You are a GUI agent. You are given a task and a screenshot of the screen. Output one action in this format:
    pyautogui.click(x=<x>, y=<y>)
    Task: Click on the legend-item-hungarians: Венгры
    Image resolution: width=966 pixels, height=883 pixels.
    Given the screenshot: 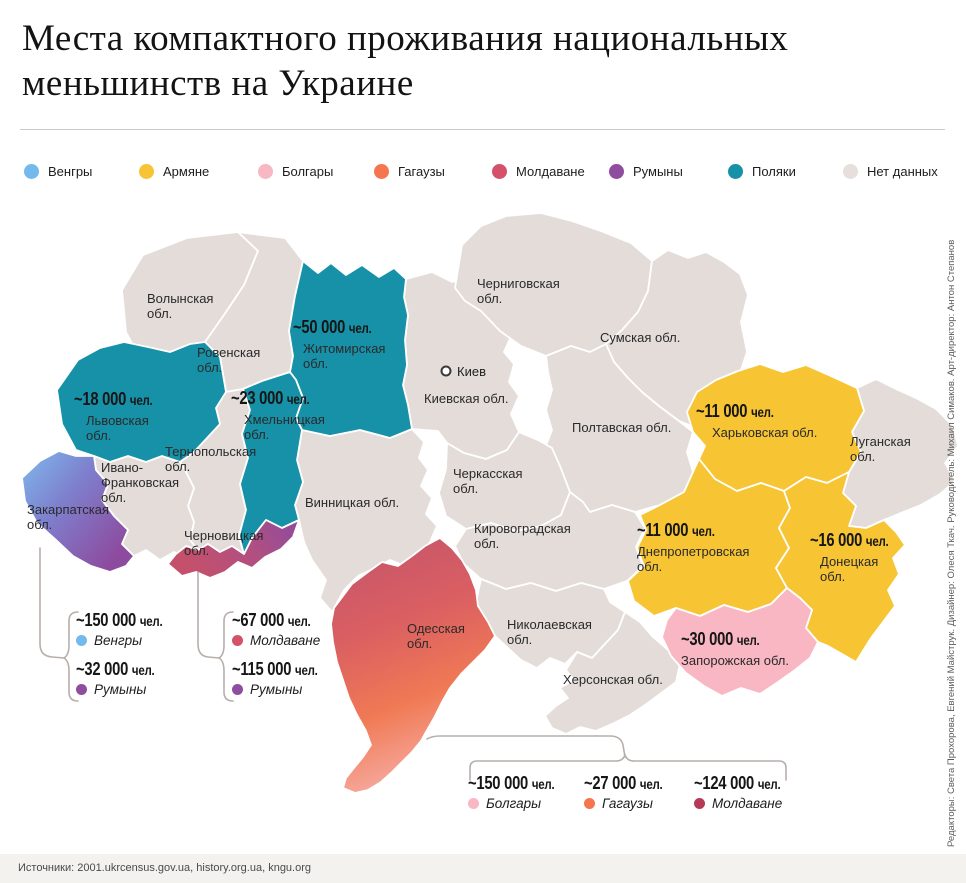 What is the action you would take?
    pyautogui.click(x=58, y=171)
    